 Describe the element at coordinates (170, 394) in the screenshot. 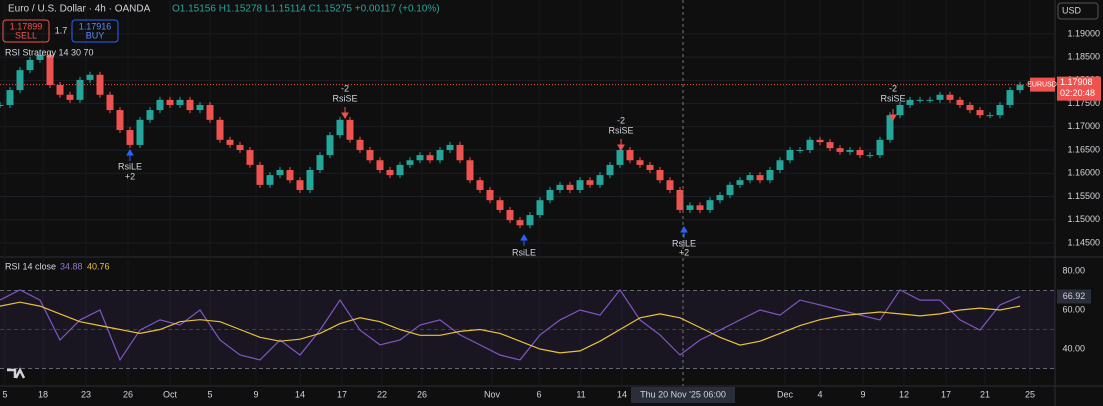

I see `x-tick-label: Oct` at that location.